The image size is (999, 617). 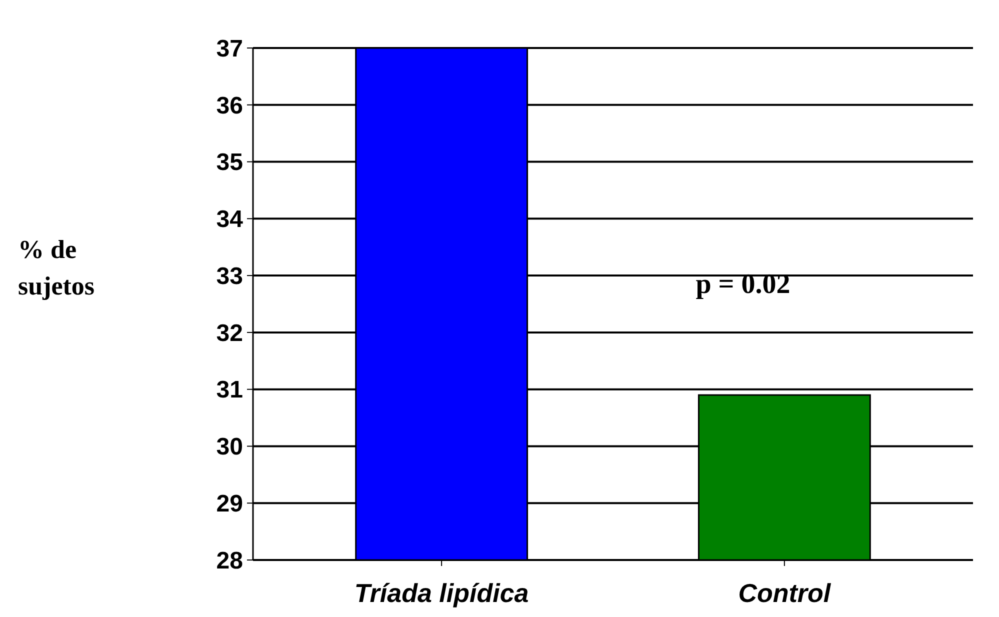 What do you see at coordinates (229, 447) in the screenshot?
I see `y-tick-label: 30` at bounding box center [229, 447].